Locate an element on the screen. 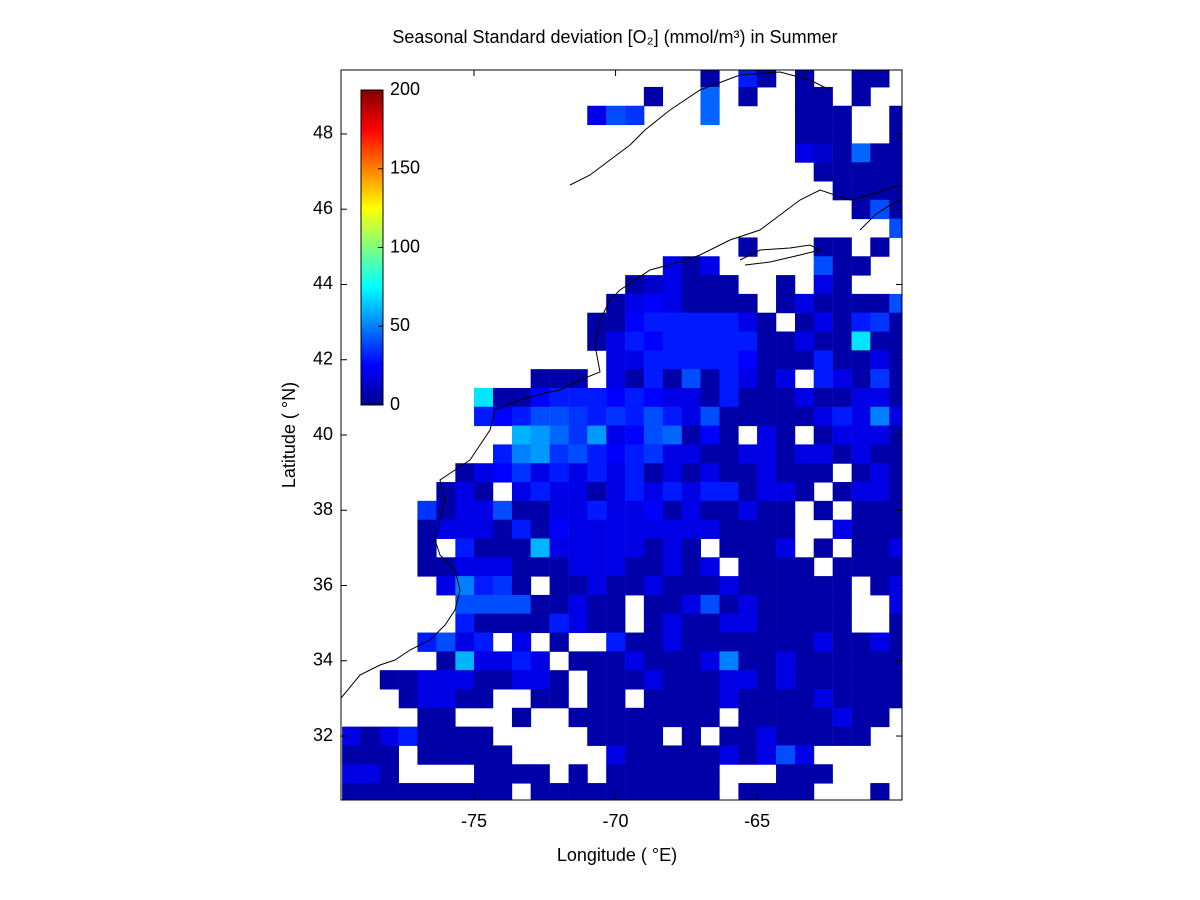 The height and width of the screenshot is (900, 1200). colorbar-tick-label: 100 is located at coordinates (405, 246).